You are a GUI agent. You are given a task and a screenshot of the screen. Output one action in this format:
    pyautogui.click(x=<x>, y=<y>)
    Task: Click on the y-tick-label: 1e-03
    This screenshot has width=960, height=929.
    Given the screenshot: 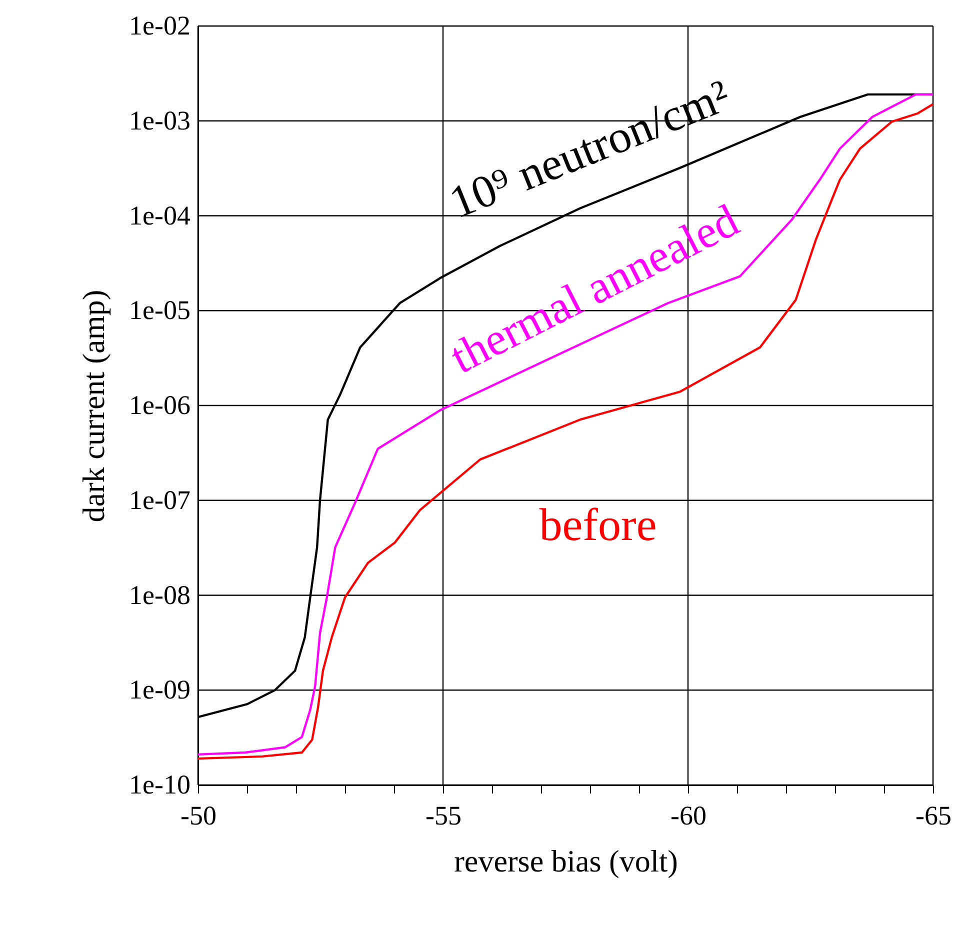 What is the action you would take?
    pyautogui.click(x=159, y=120)
    